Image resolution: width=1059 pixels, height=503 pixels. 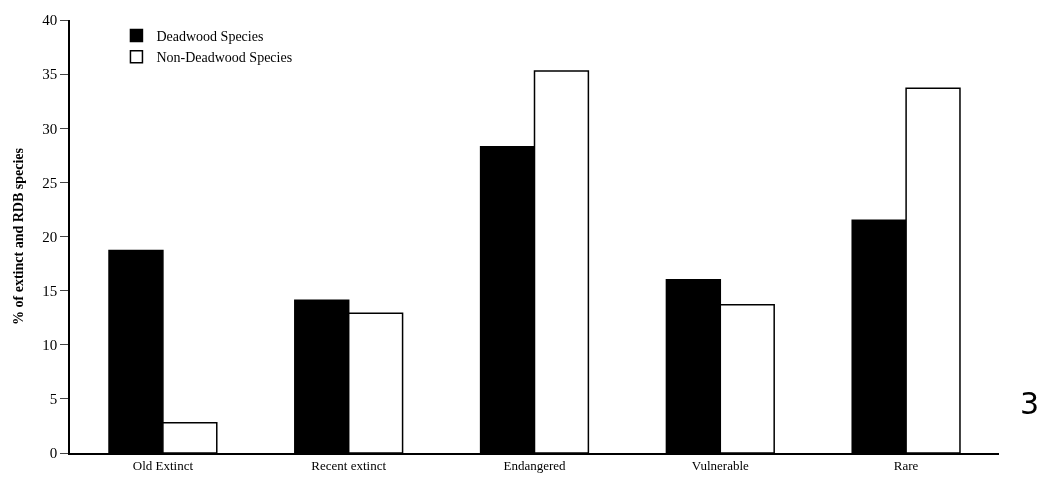 What do you see at coordinates (720, 466) in the screenshot?
I see `x-tick-label: Vulnerable` at bounding box center [720, 466].